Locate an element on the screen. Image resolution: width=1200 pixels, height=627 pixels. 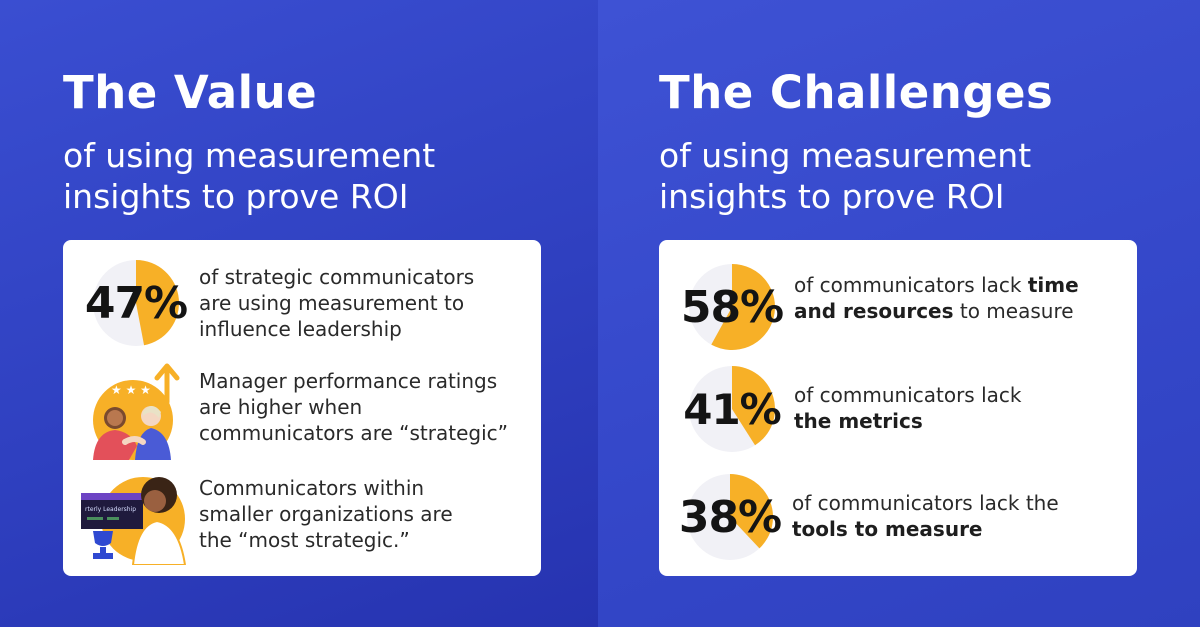
pie-chart-58: 58% is located at coordinates (732, 307).